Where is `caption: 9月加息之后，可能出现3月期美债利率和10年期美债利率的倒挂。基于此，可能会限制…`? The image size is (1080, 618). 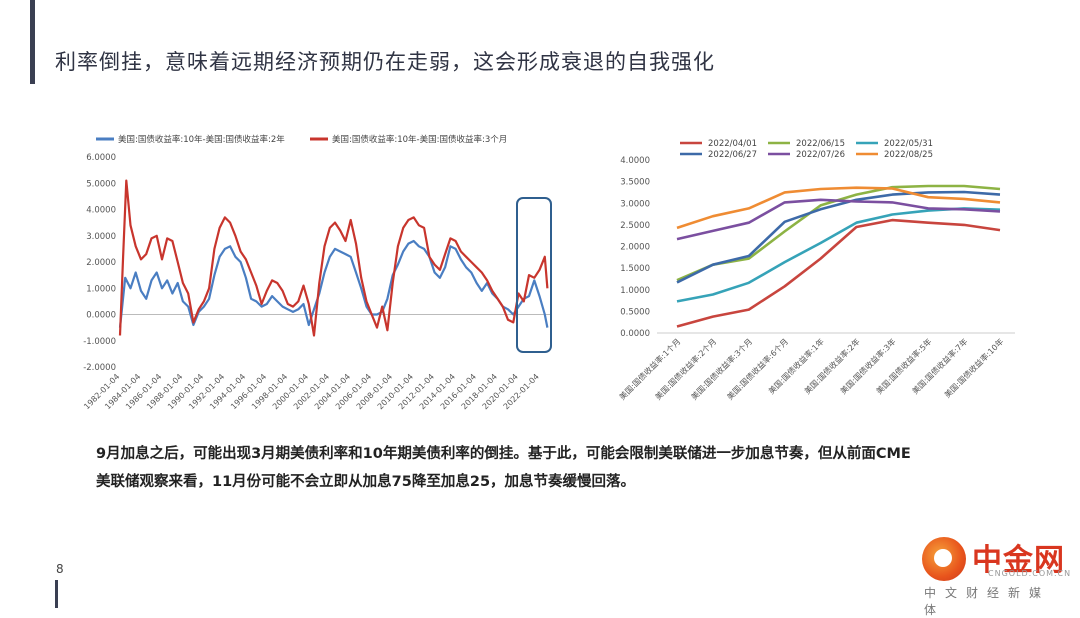 caption: 9月加息之后，可能出现3月期美债利率和10年期美债利率的倒挂。基于此，可能会限制… is located at coordinates (561, 468).